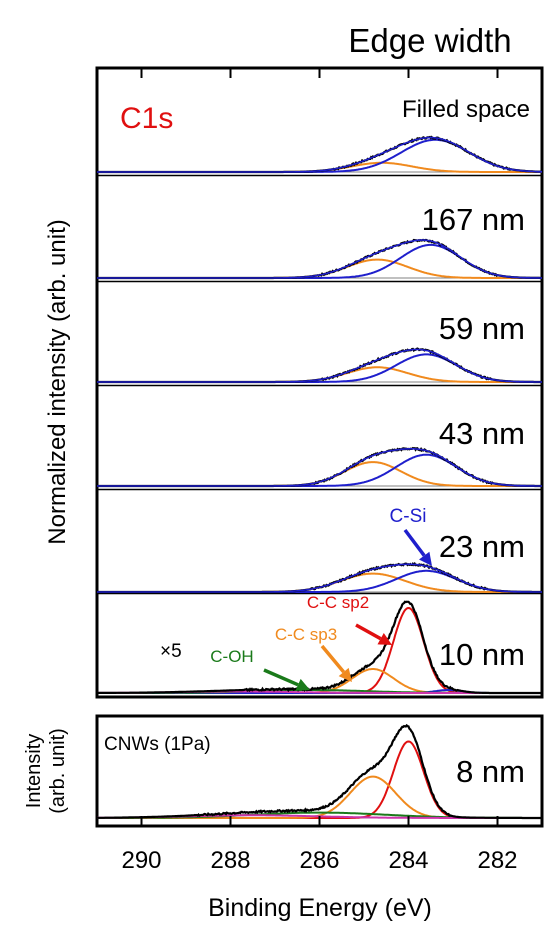 The height and width of the screenshot is (934, 560). Describe the element at coordinates (482, 654) in the screenshot. I see `spectrum-label: 10 nm` at that location.